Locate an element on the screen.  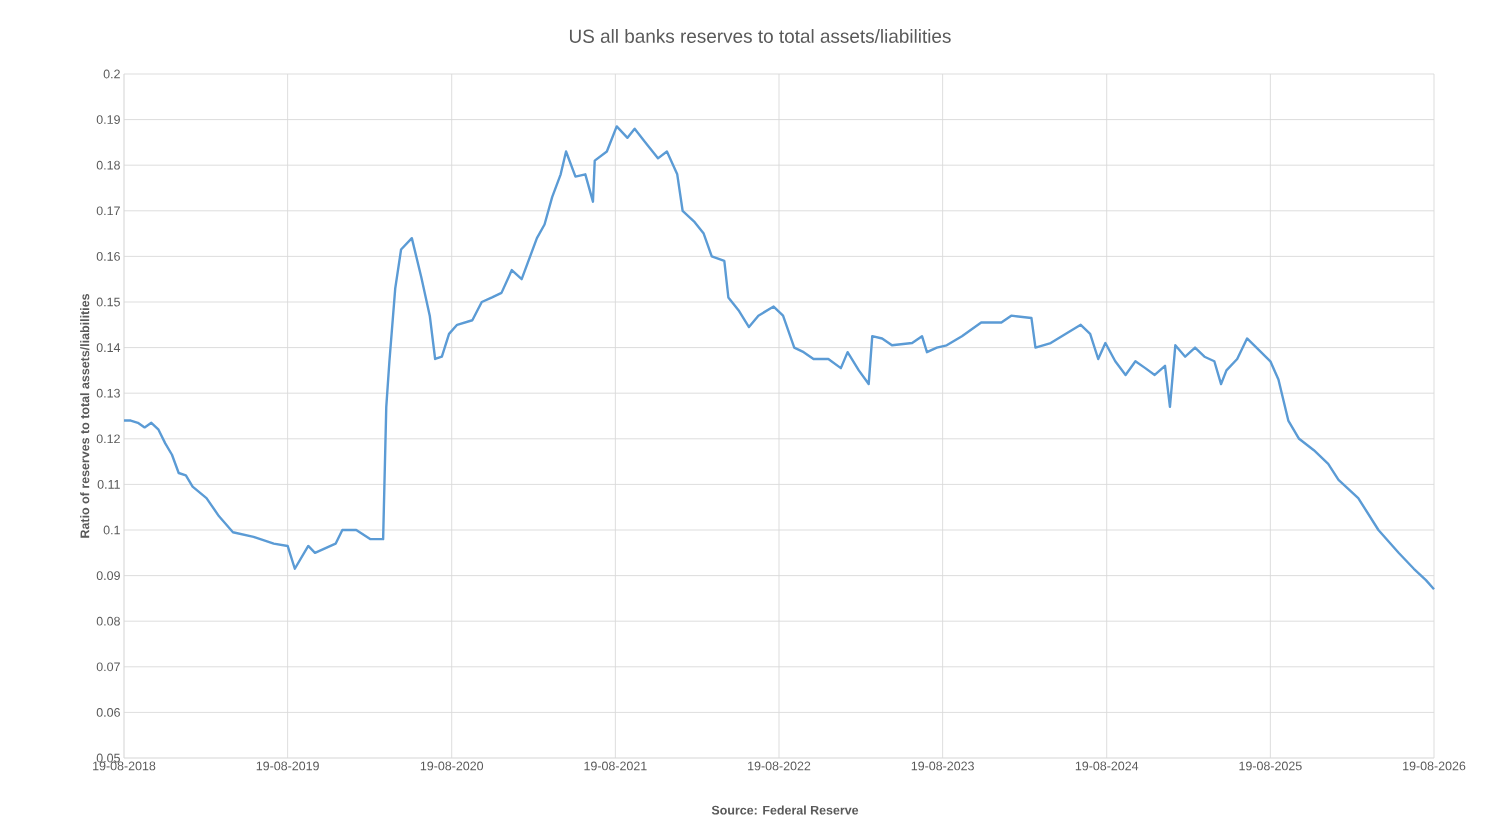
y-tick-label: 0.15 is located at coordinates (108, 302).